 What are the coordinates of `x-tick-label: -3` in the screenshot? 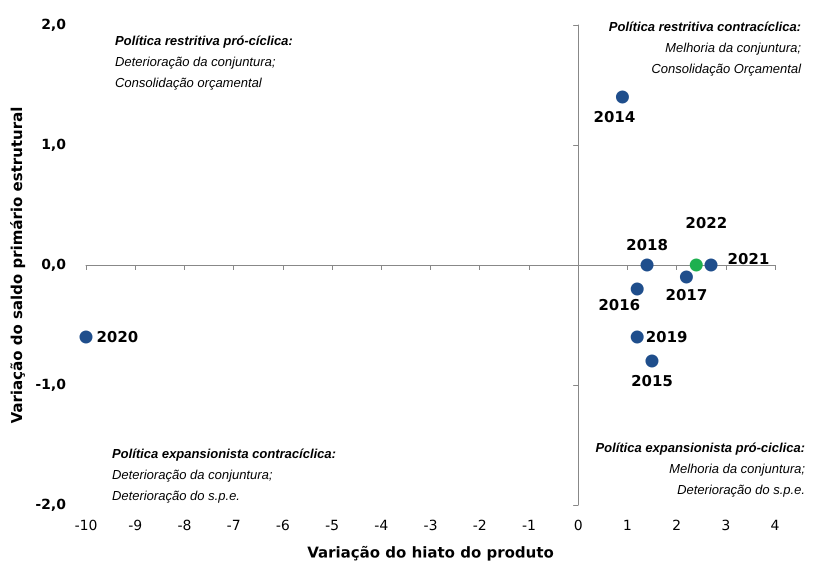 It's located at (431, 526).